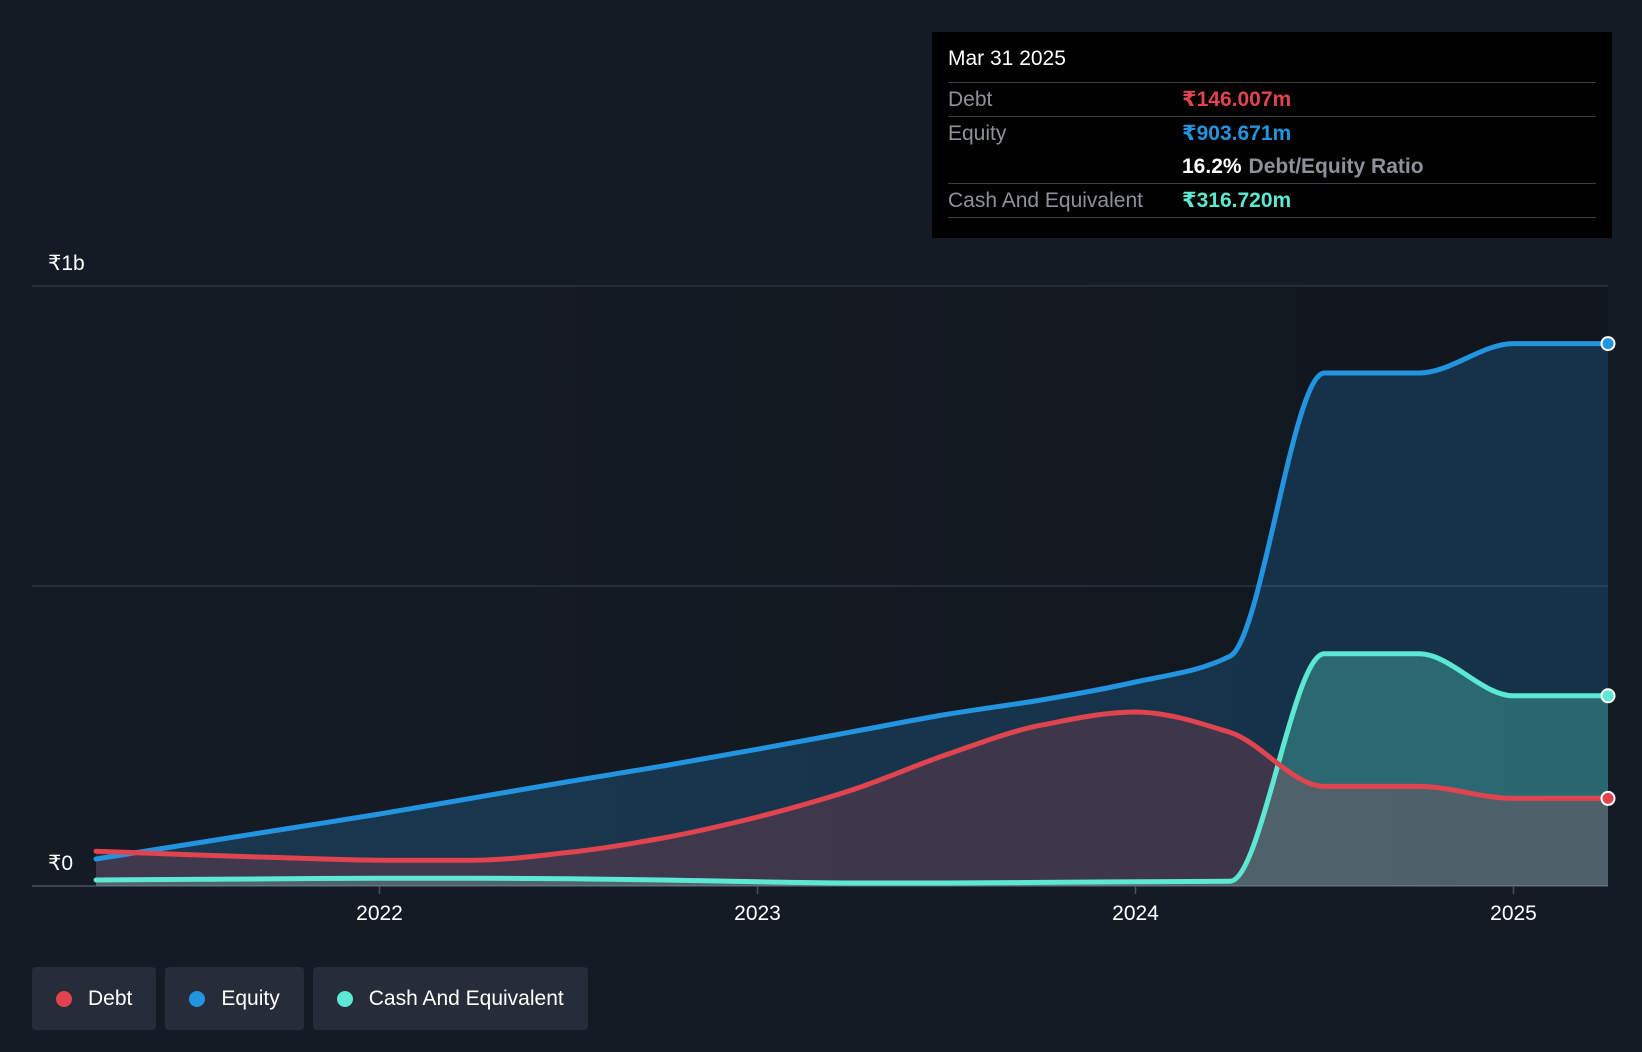  I want to click on legend-item-equity: Equity, so click(234, 998).